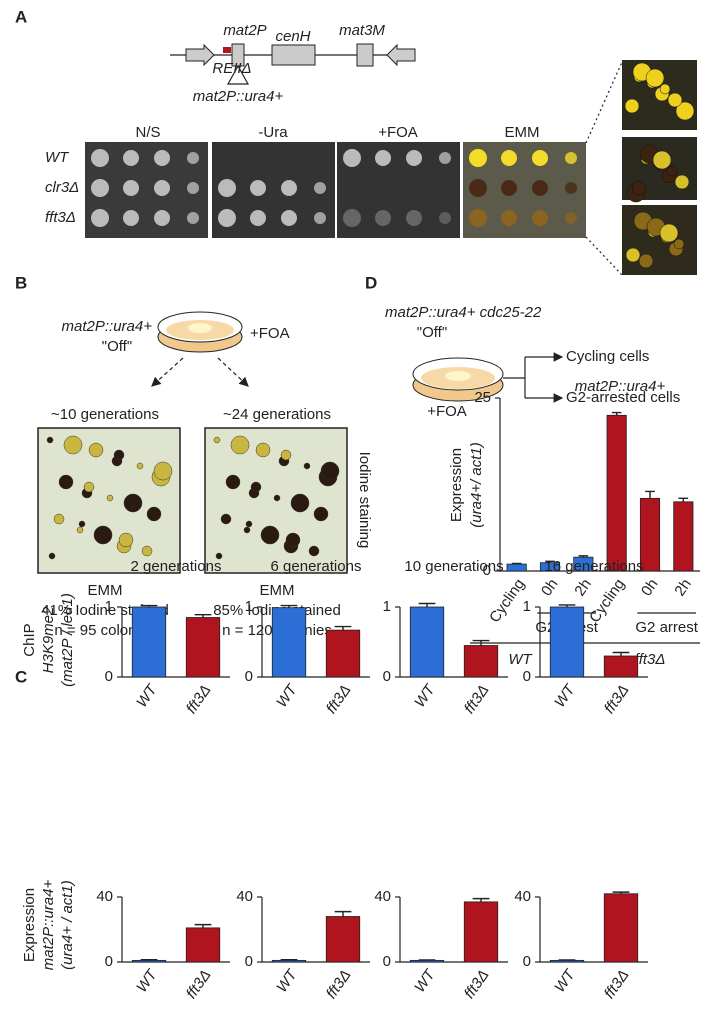 This screenshot has height=1017, width=715. What do you see at coordinates (238, 74) in the screenshot?
I see `insertion-triangle` at bounding box center [238, 74].